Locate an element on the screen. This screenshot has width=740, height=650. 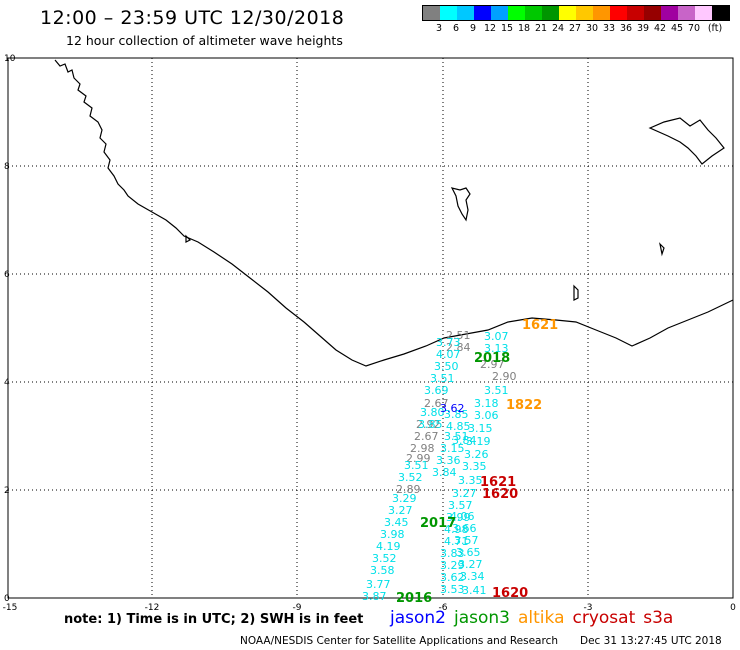
legend-label: 36 is located at coordinates (626, 28).